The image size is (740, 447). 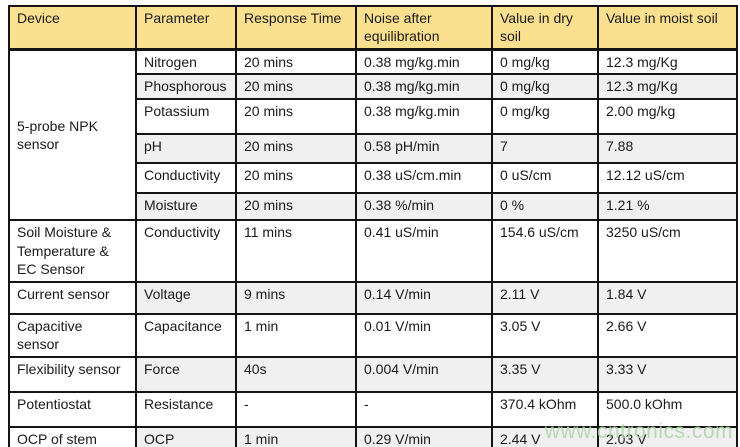 I want to click on device-cell: Capacitive sensor, so click(x=72, y=335).